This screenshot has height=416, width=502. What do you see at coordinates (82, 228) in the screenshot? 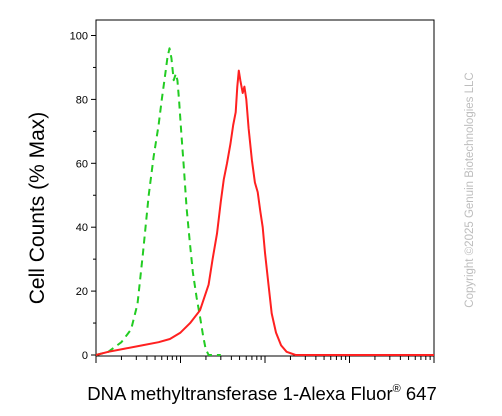
I see `y-tick-label: 40` at bounding box center [82, 228].